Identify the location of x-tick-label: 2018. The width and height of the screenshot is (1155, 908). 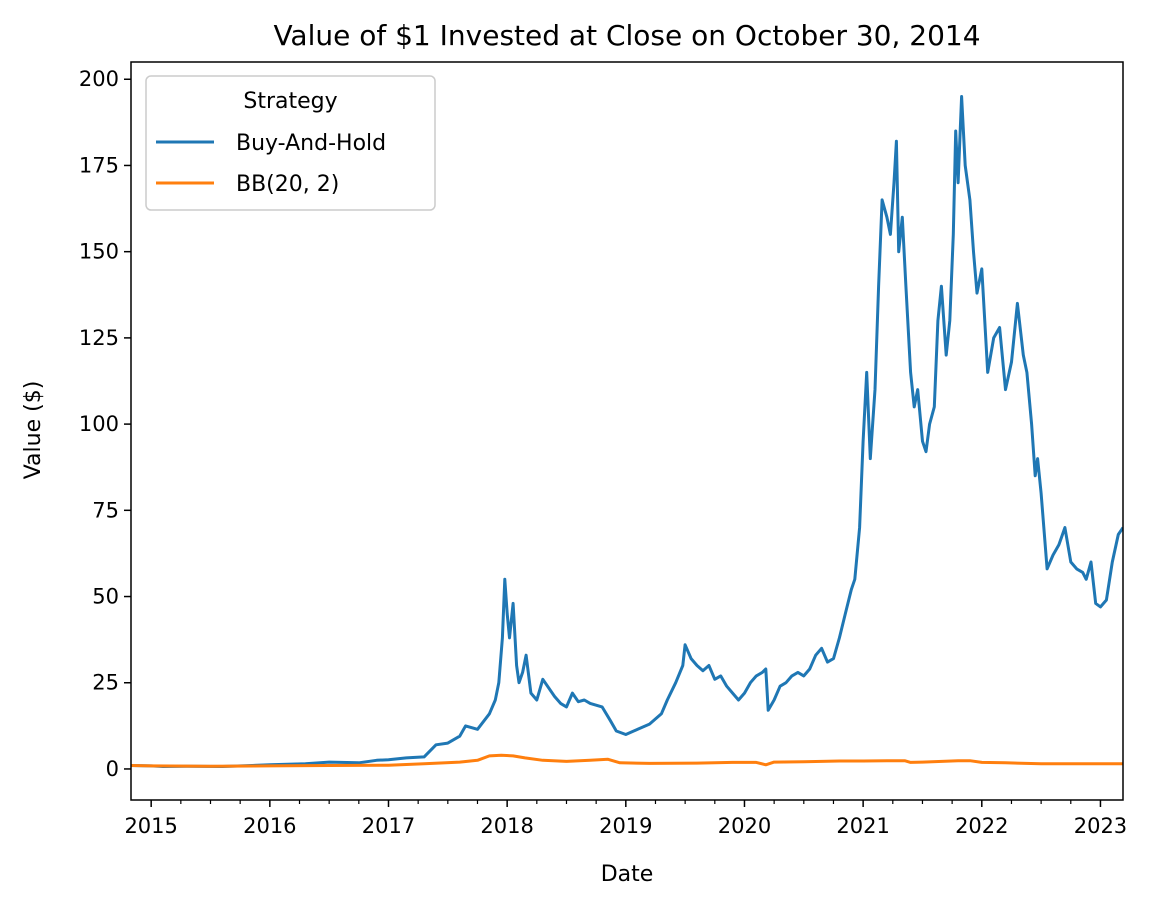
(506, 826).